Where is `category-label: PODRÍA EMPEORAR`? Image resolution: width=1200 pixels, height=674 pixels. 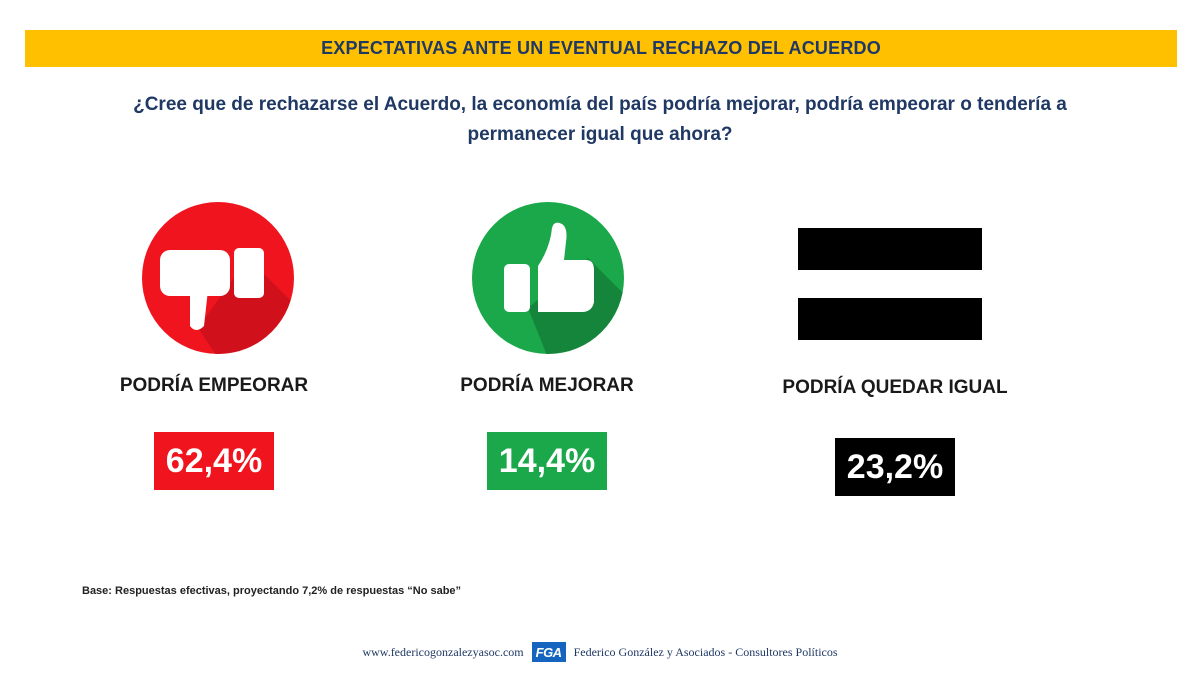
category-label: PODRÍA EMPEORAR is located at coordinates (214, 385).